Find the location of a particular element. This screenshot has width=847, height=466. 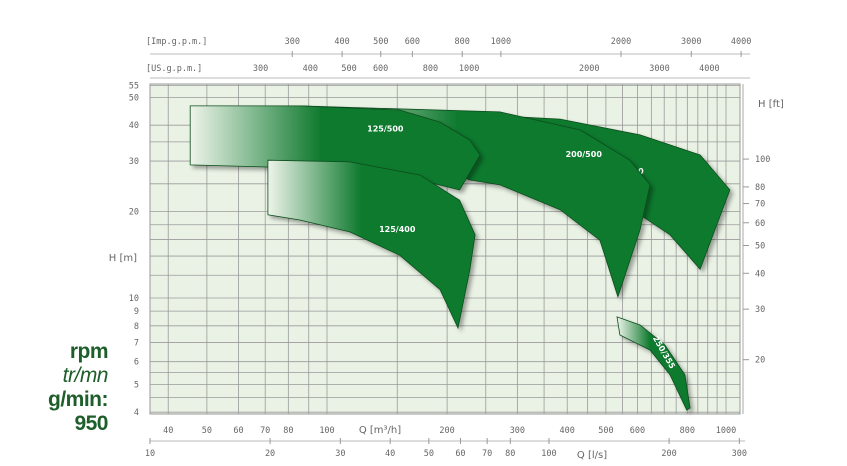

x-tick-label-m3h: 200 is located at coordinates (446, 431).